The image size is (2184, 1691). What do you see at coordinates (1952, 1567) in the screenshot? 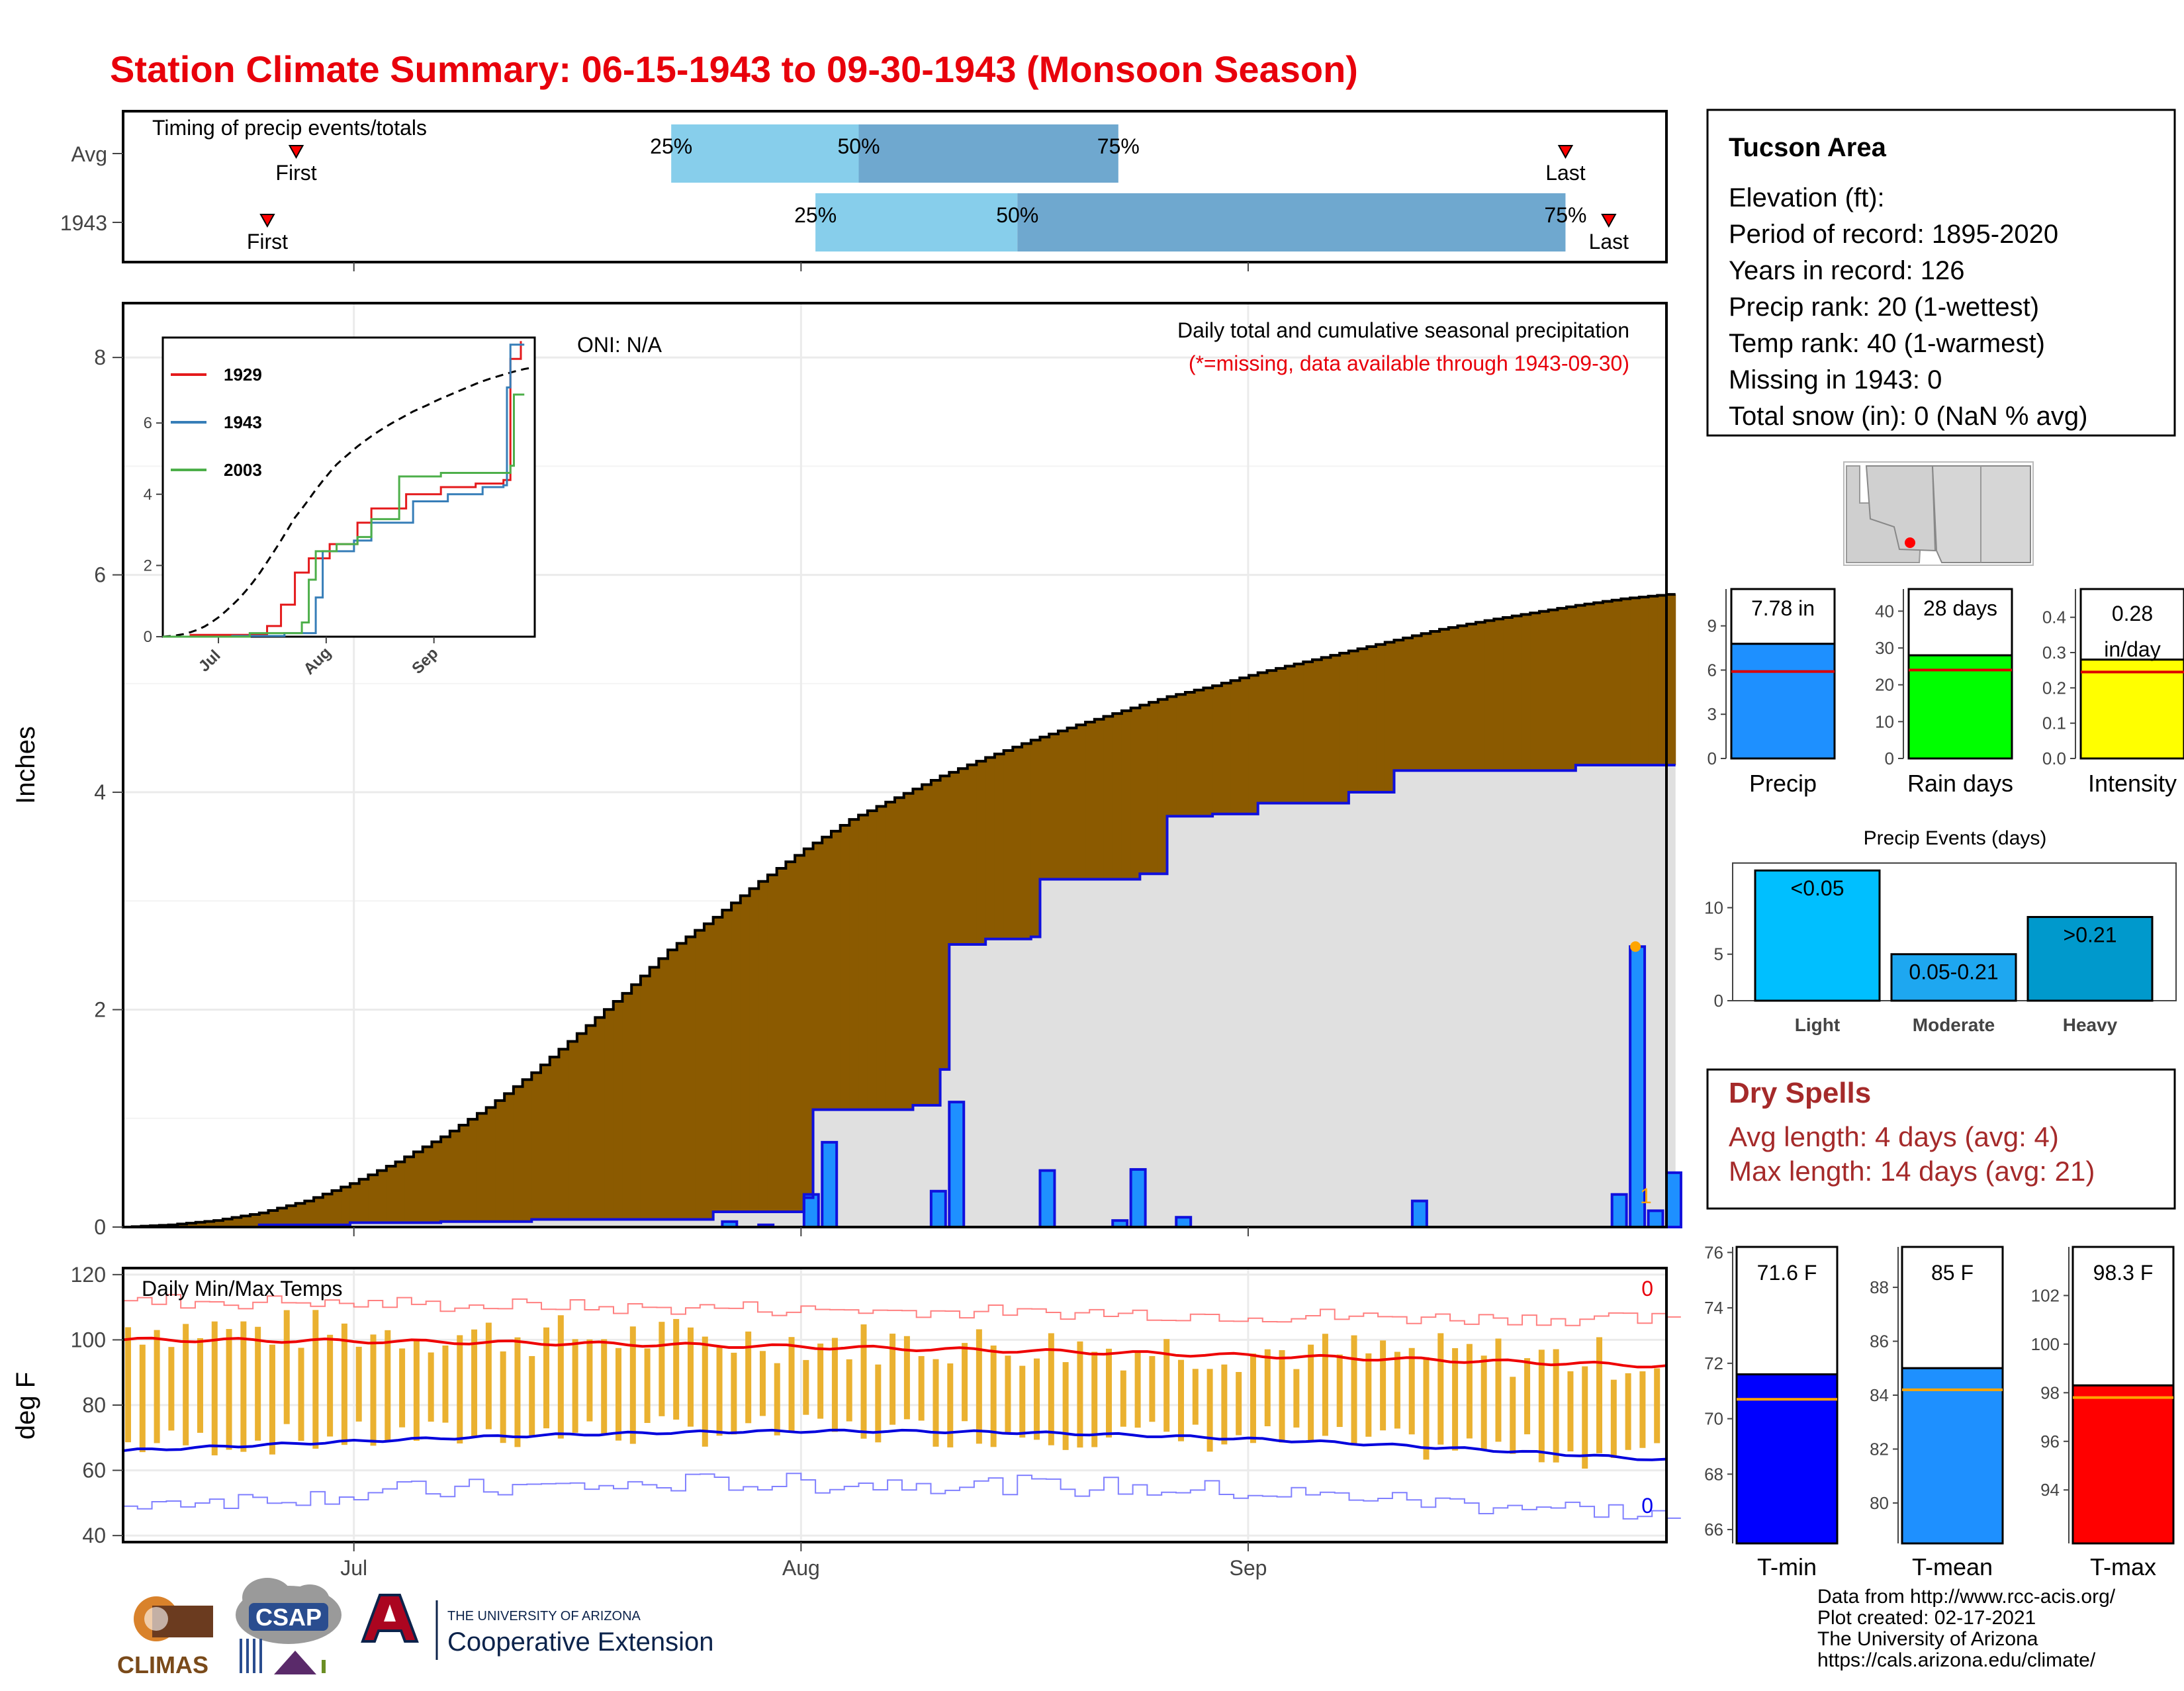
I see `tbar-category-label: T-mean` at bounding box center [1952, 1567].